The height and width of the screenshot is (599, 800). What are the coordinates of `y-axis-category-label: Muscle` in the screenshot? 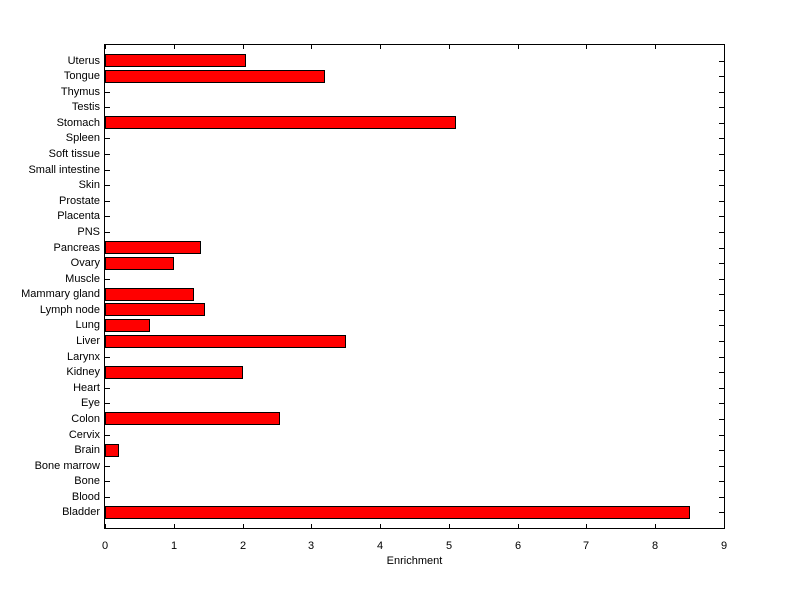 It's located at (82, 279).